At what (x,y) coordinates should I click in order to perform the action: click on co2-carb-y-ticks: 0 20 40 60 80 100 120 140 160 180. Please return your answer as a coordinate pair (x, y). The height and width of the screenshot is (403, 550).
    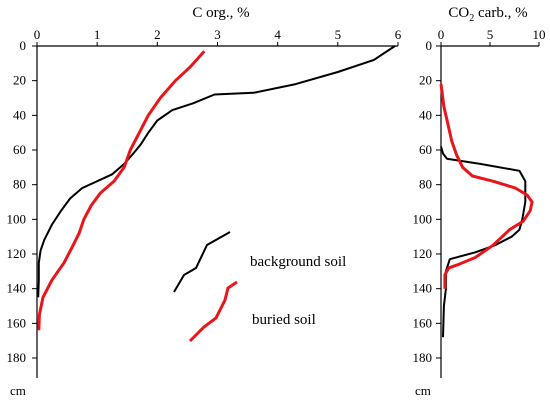
    Looking at the image, I should click on (427, 201).